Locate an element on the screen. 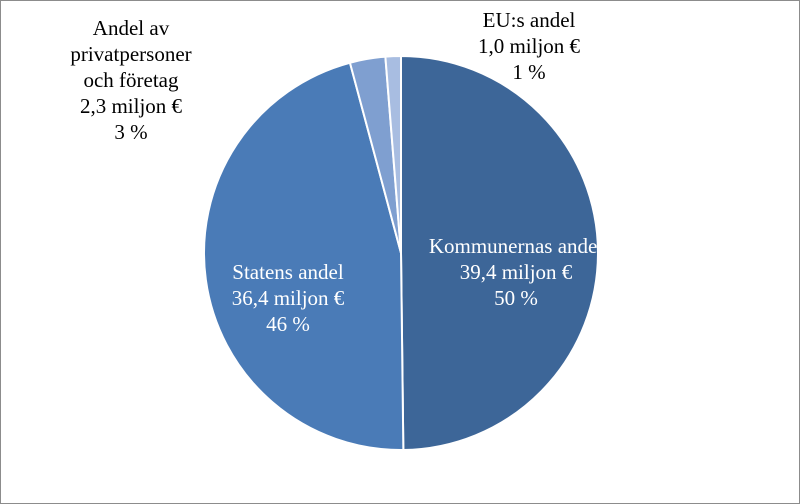 This screenshot has height=504, width=800. category-name: Andel av privatpersoner och företag is located at coordinates (131, 54).